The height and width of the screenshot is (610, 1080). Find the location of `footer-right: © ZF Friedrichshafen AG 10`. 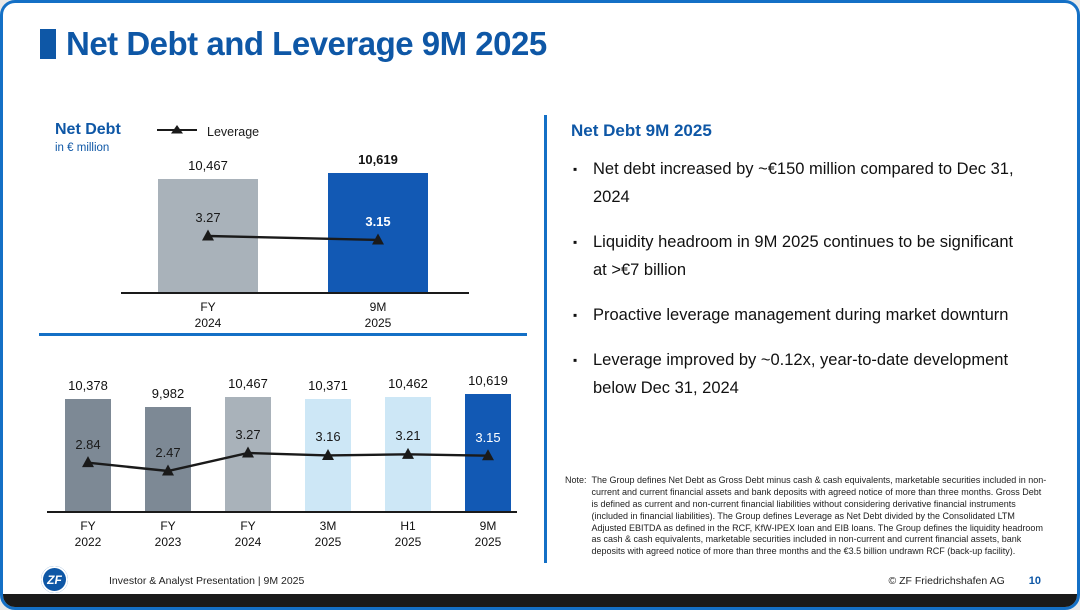

footer-right: © ZF Friedrichshafen AG 10 is located at coordinates (964, 581).